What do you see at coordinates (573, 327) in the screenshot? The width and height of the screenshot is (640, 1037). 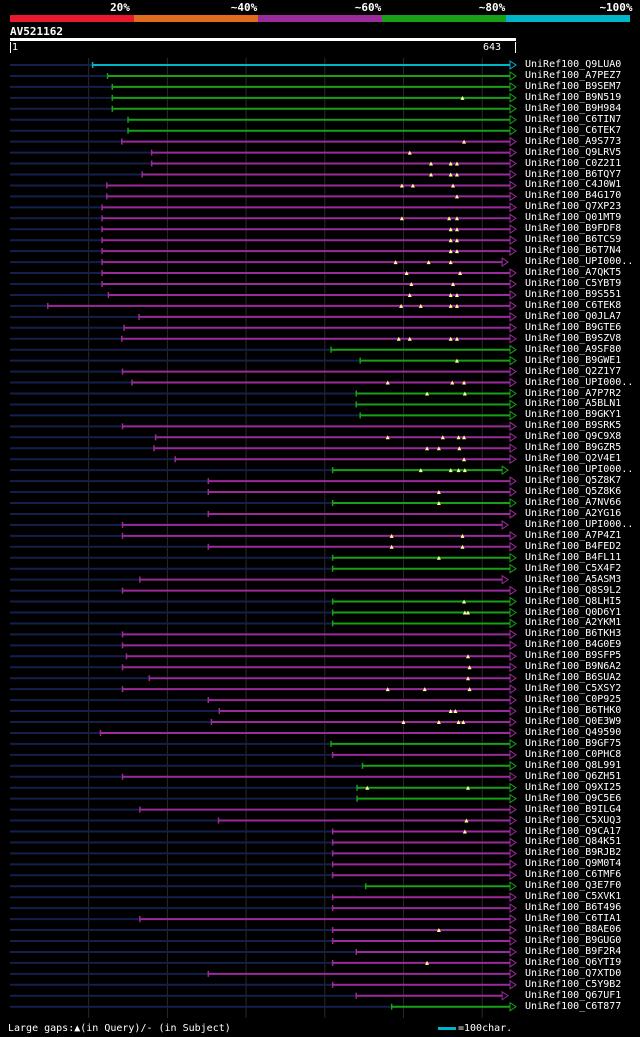 I see `hit-label: UniRef100_B9GTE6` at bounding box center [573, 327].